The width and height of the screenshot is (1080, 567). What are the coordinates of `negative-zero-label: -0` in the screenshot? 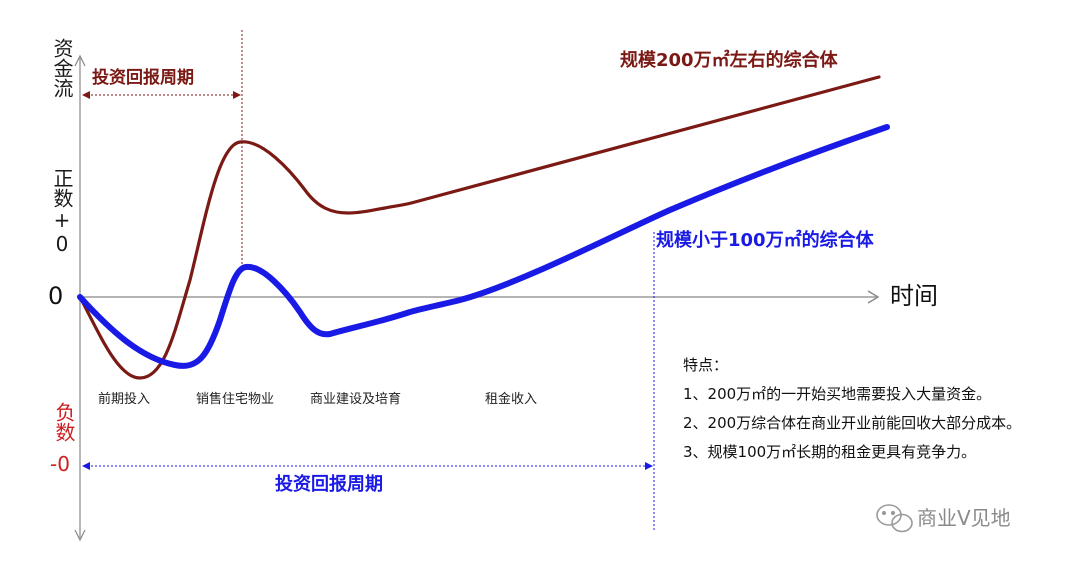 It's located at (60, 464).